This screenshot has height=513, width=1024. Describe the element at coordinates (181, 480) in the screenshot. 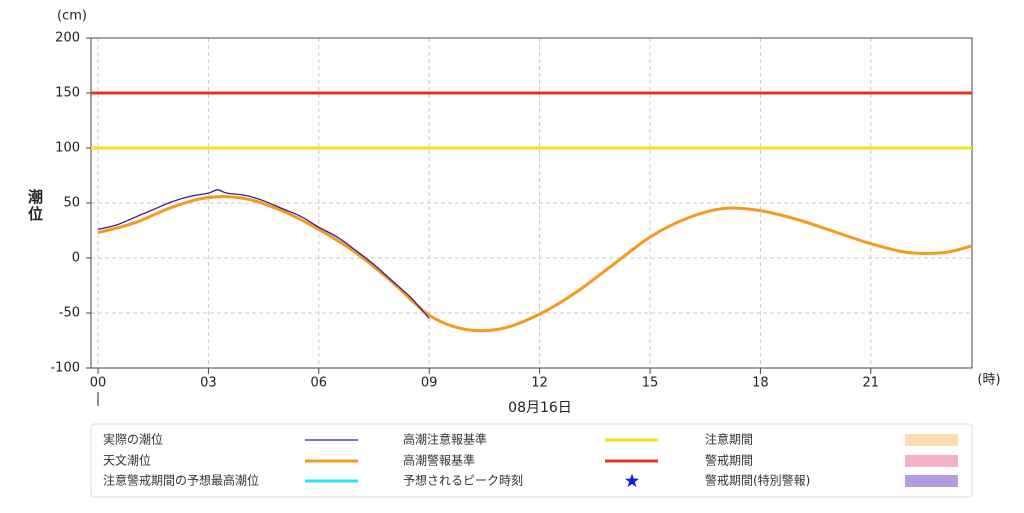

I see `legend-label: 注意警戒期間の予想最高潮位` at that location.